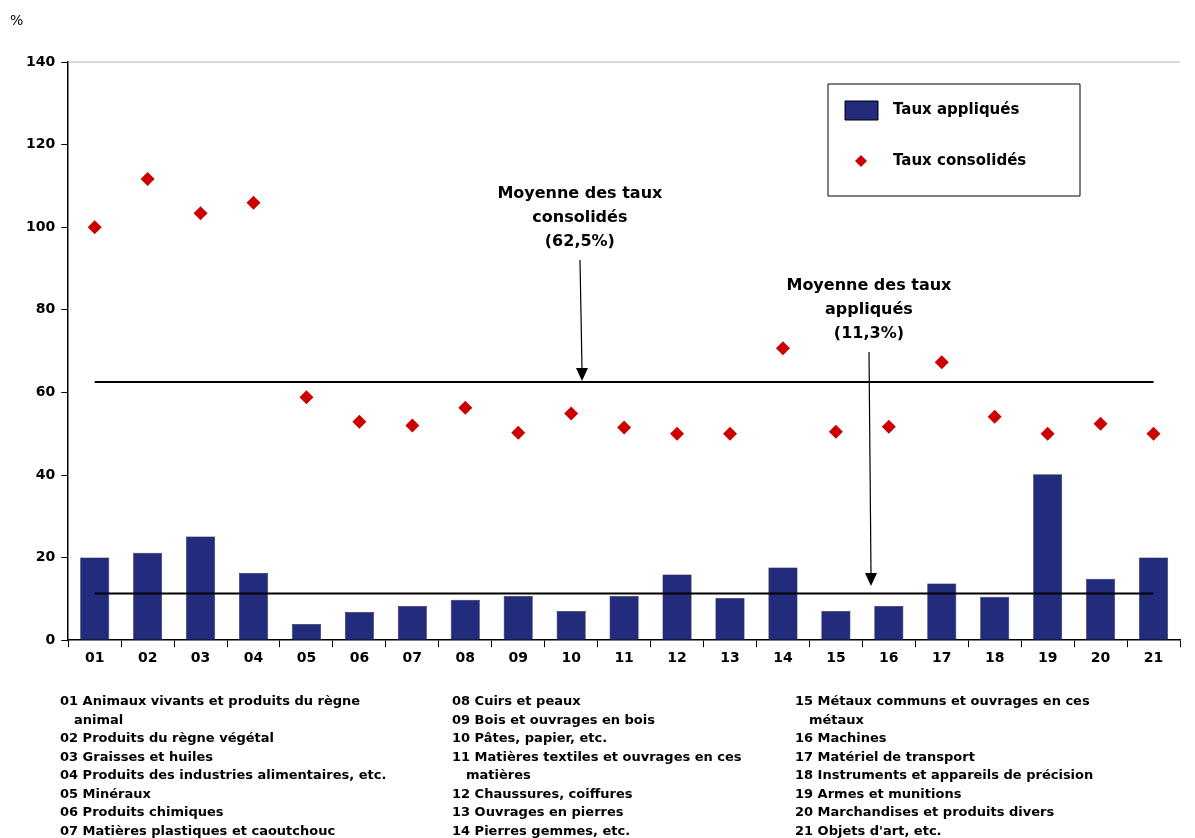 The image size is (1195, 838). I want to click on x-tick-label: 11, so click(624, 657).